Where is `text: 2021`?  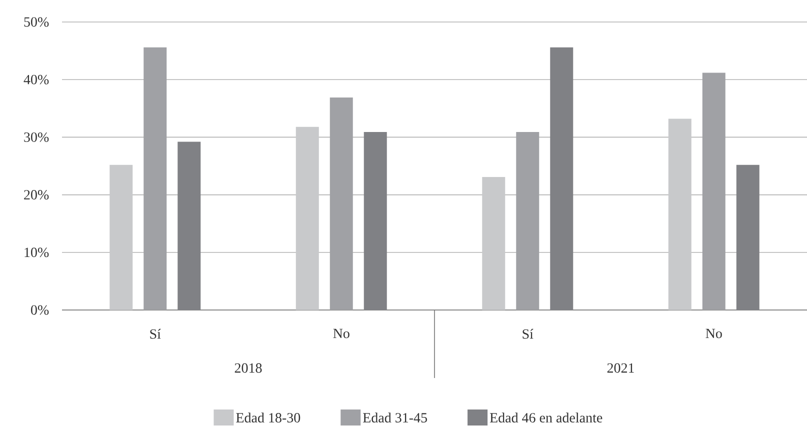 text: 2021 is located at coordinates (620, 368).